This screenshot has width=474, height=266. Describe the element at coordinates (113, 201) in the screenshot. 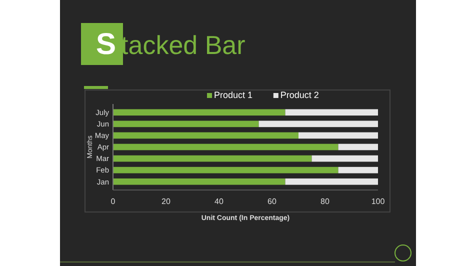

I see `x-tick-label: 0` at that location.